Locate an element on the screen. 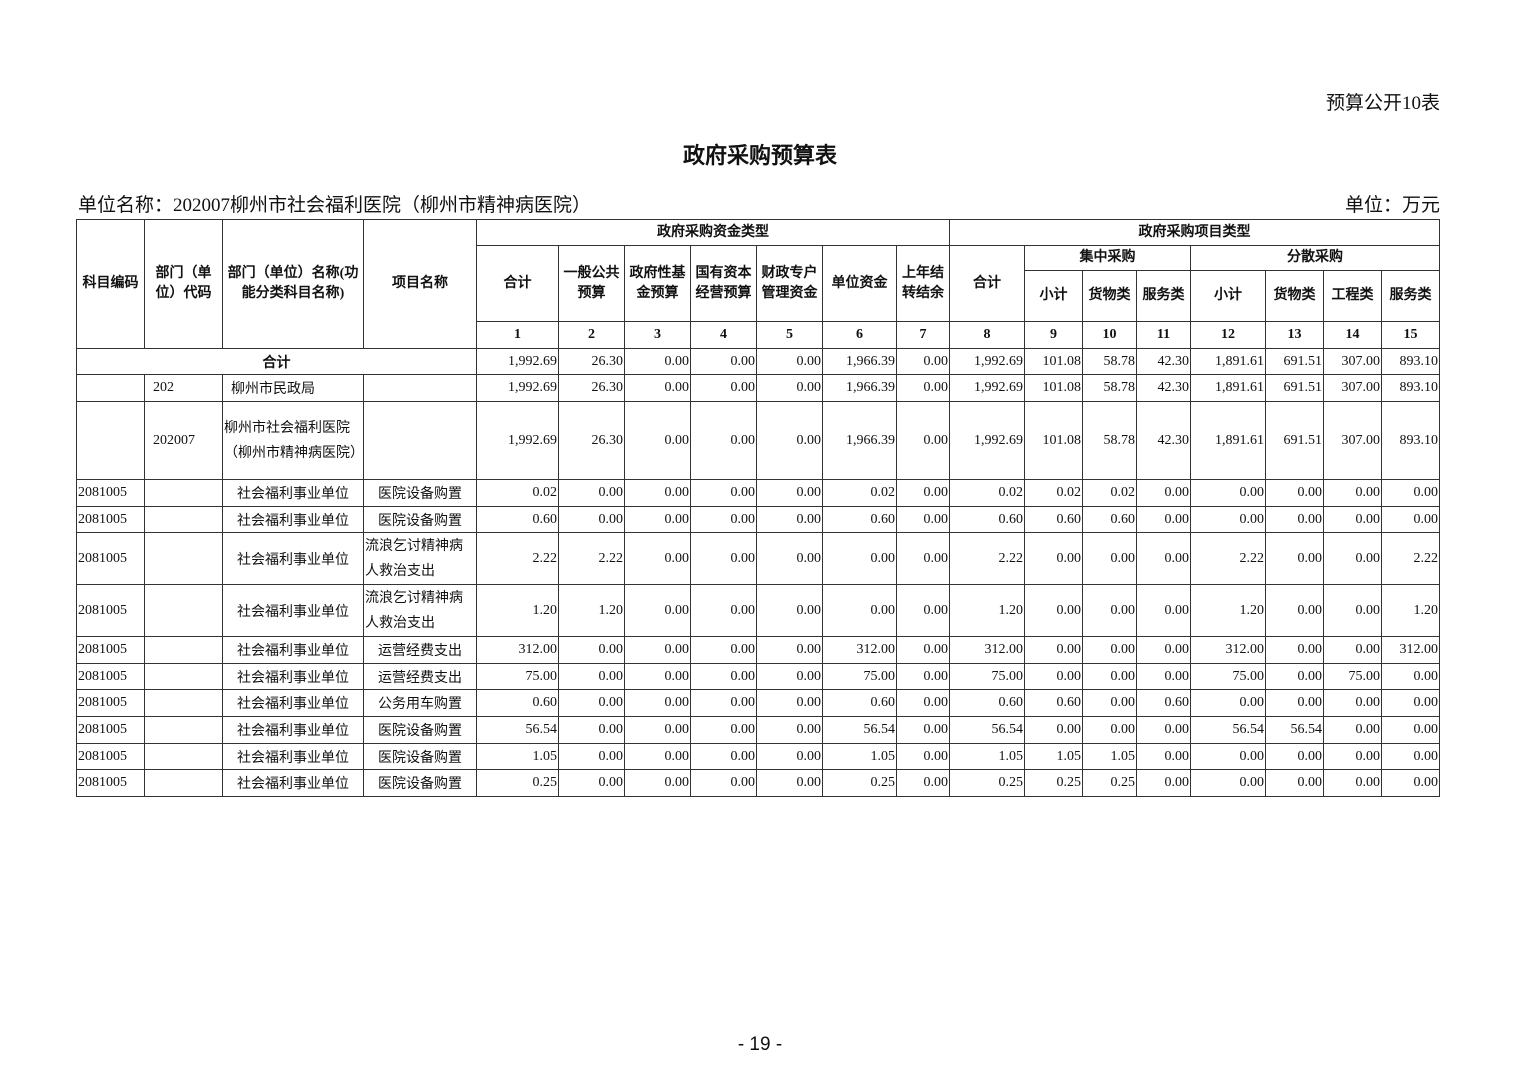 Image resolution: width=1520 pixels, height=1074 pixels. header-dispersed-col: 工程类 is located at coordinates (1352, 296).